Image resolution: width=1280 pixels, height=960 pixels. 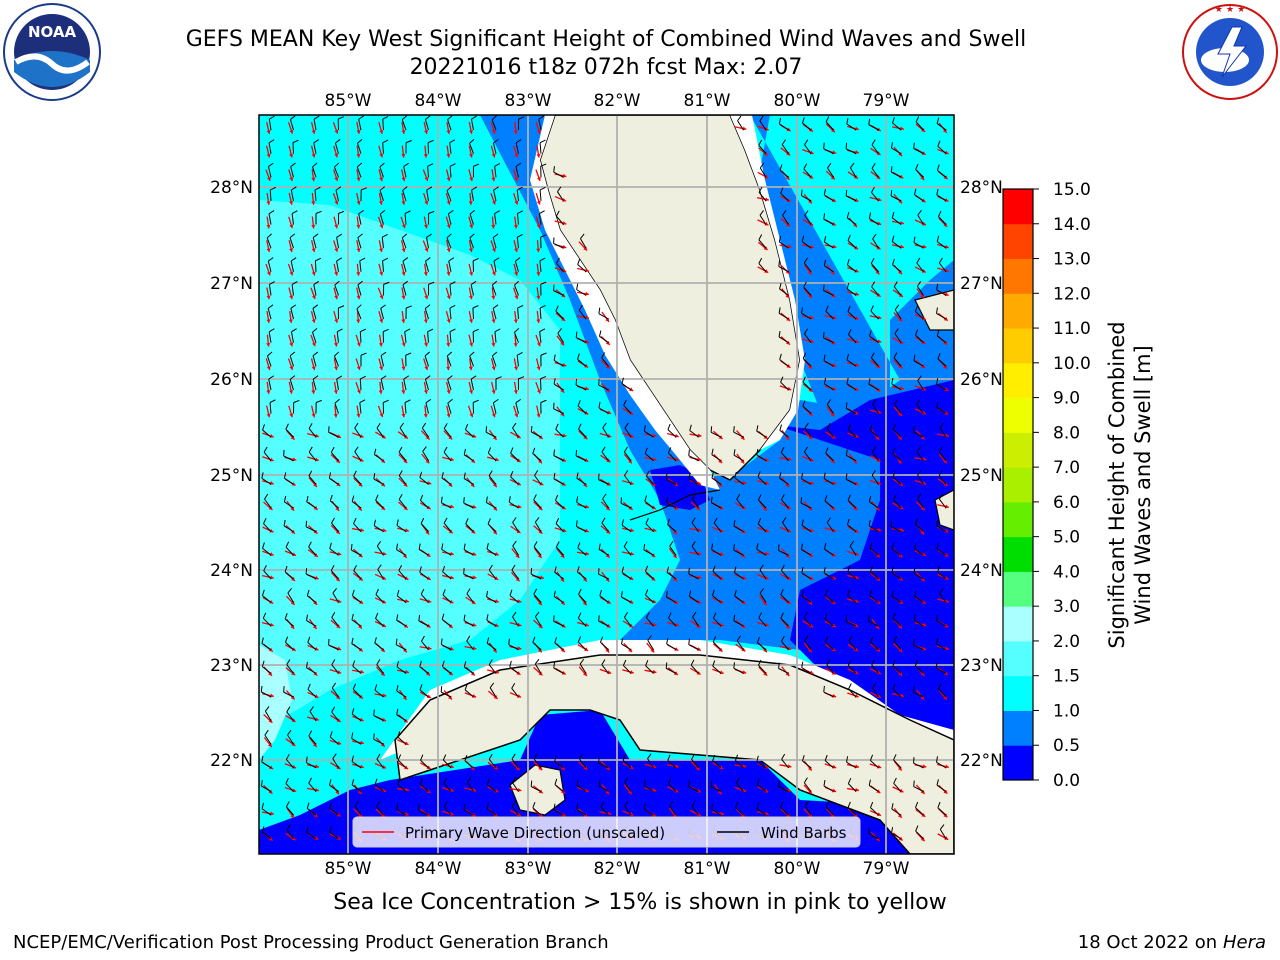 What do you see at coordinates (1018, 380) in the screenshot?
I see `colorbar-bin` at bounding box center [1018, 380].